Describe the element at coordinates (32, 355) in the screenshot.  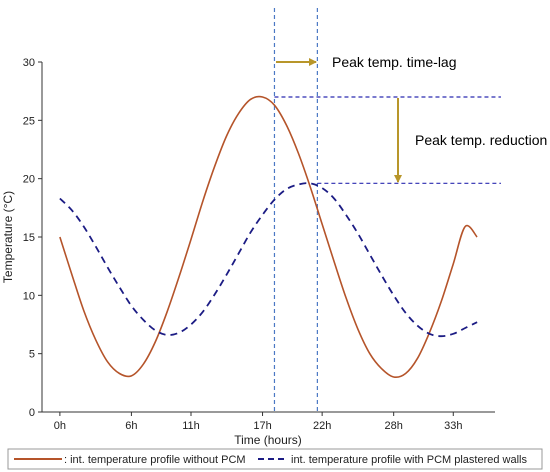
I see `y-tick-label: 5` at that location.